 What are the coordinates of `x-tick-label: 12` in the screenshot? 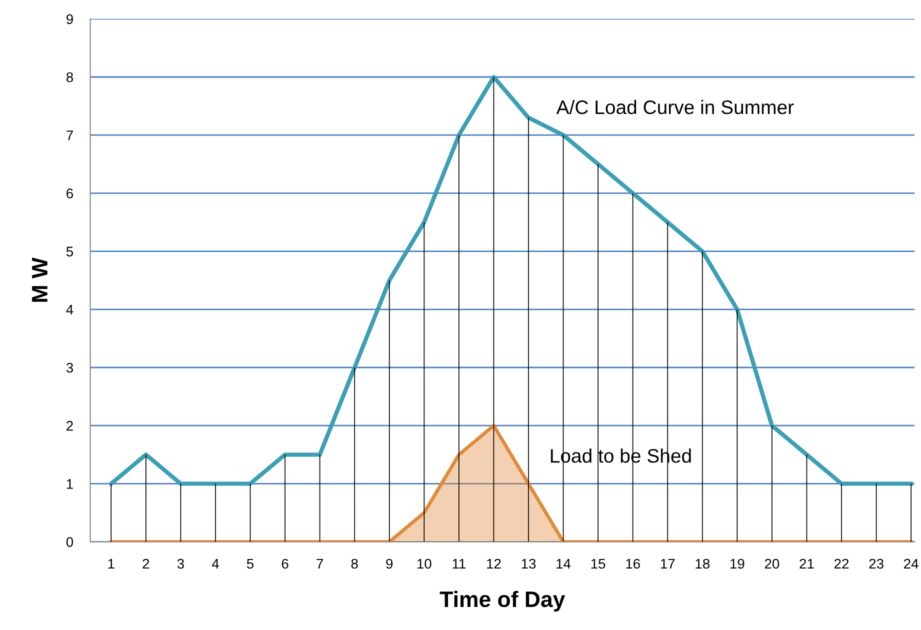 It's located at (494, 563).